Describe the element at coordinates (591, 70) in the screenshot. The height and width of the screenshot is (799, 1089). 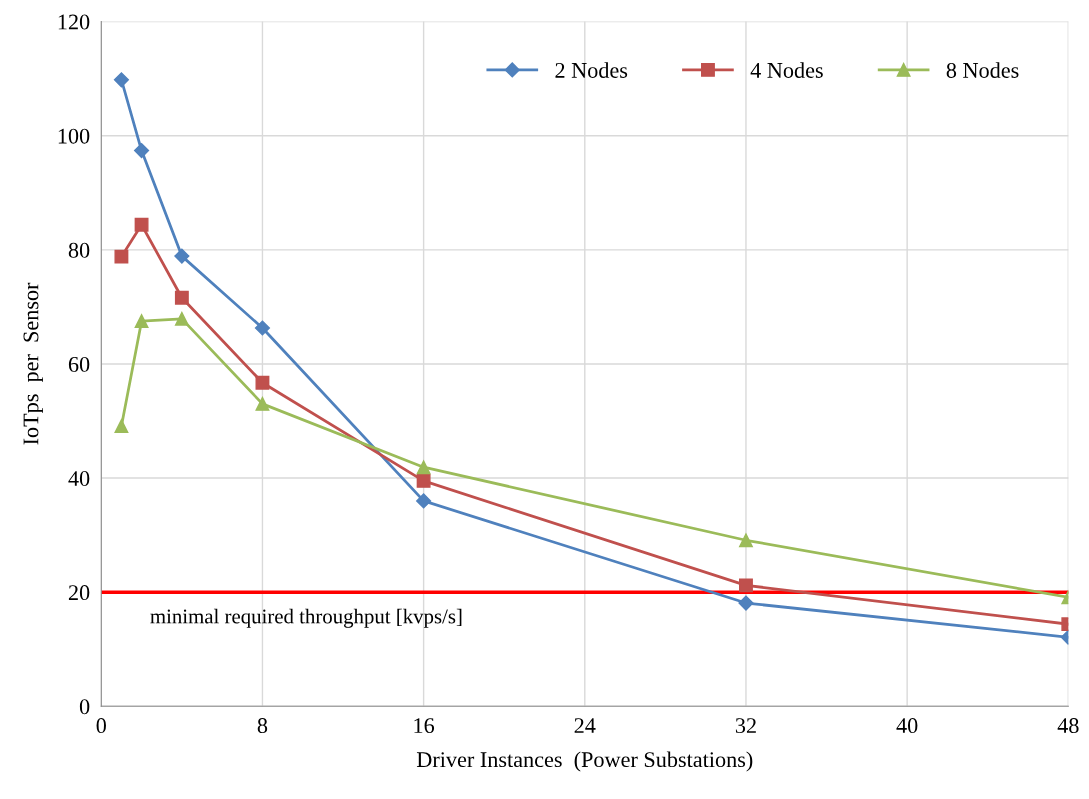
I see `legend-label: 2 Nodes` at that location.